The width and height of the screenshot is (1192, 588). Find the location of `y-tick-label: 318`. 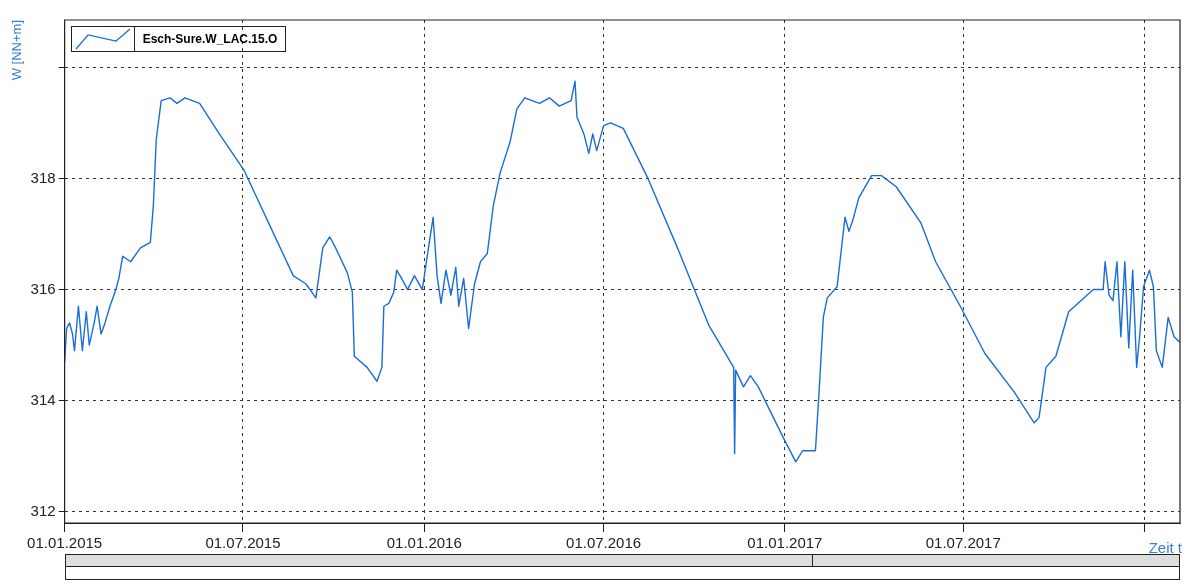

y-tick-label: 318 is located at coordinates (43, 177).